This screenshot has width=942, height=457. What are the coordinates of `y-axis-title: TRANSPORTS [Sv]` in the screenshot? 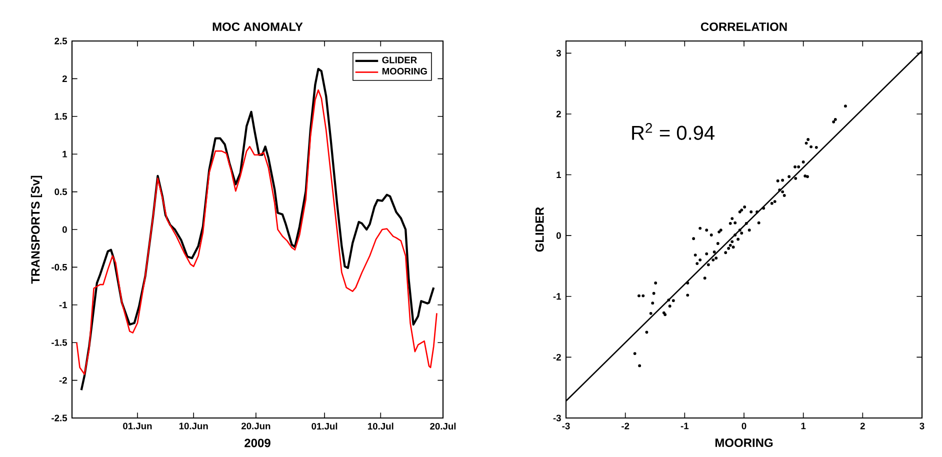 It's located at (36, 230).